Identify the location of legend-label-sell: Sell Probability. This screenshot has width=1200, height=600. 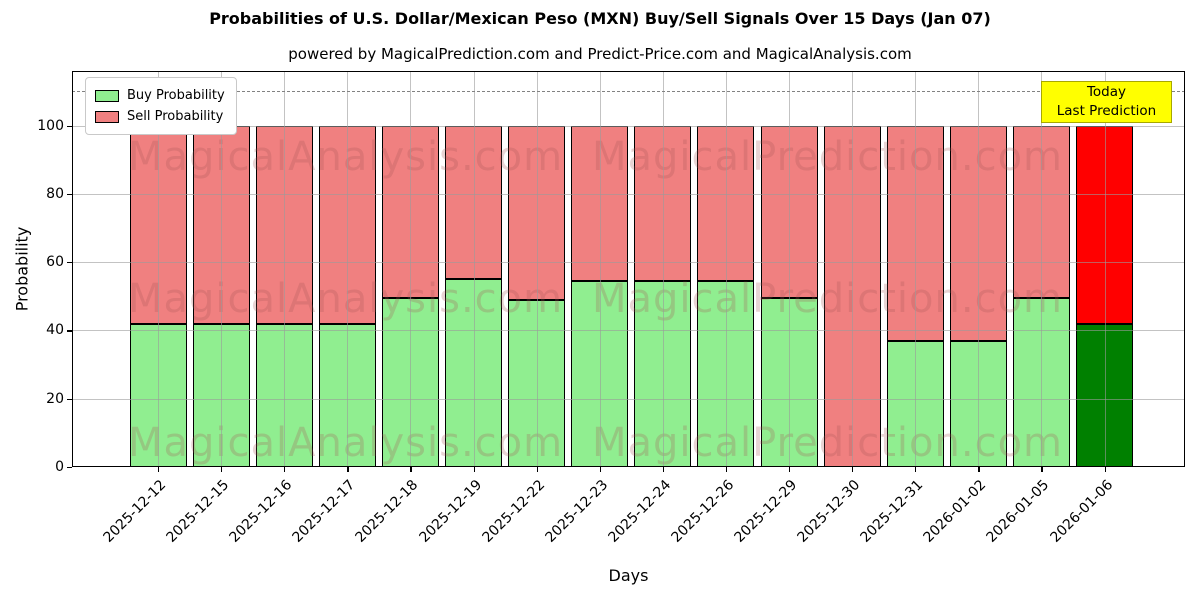
(175, 116).